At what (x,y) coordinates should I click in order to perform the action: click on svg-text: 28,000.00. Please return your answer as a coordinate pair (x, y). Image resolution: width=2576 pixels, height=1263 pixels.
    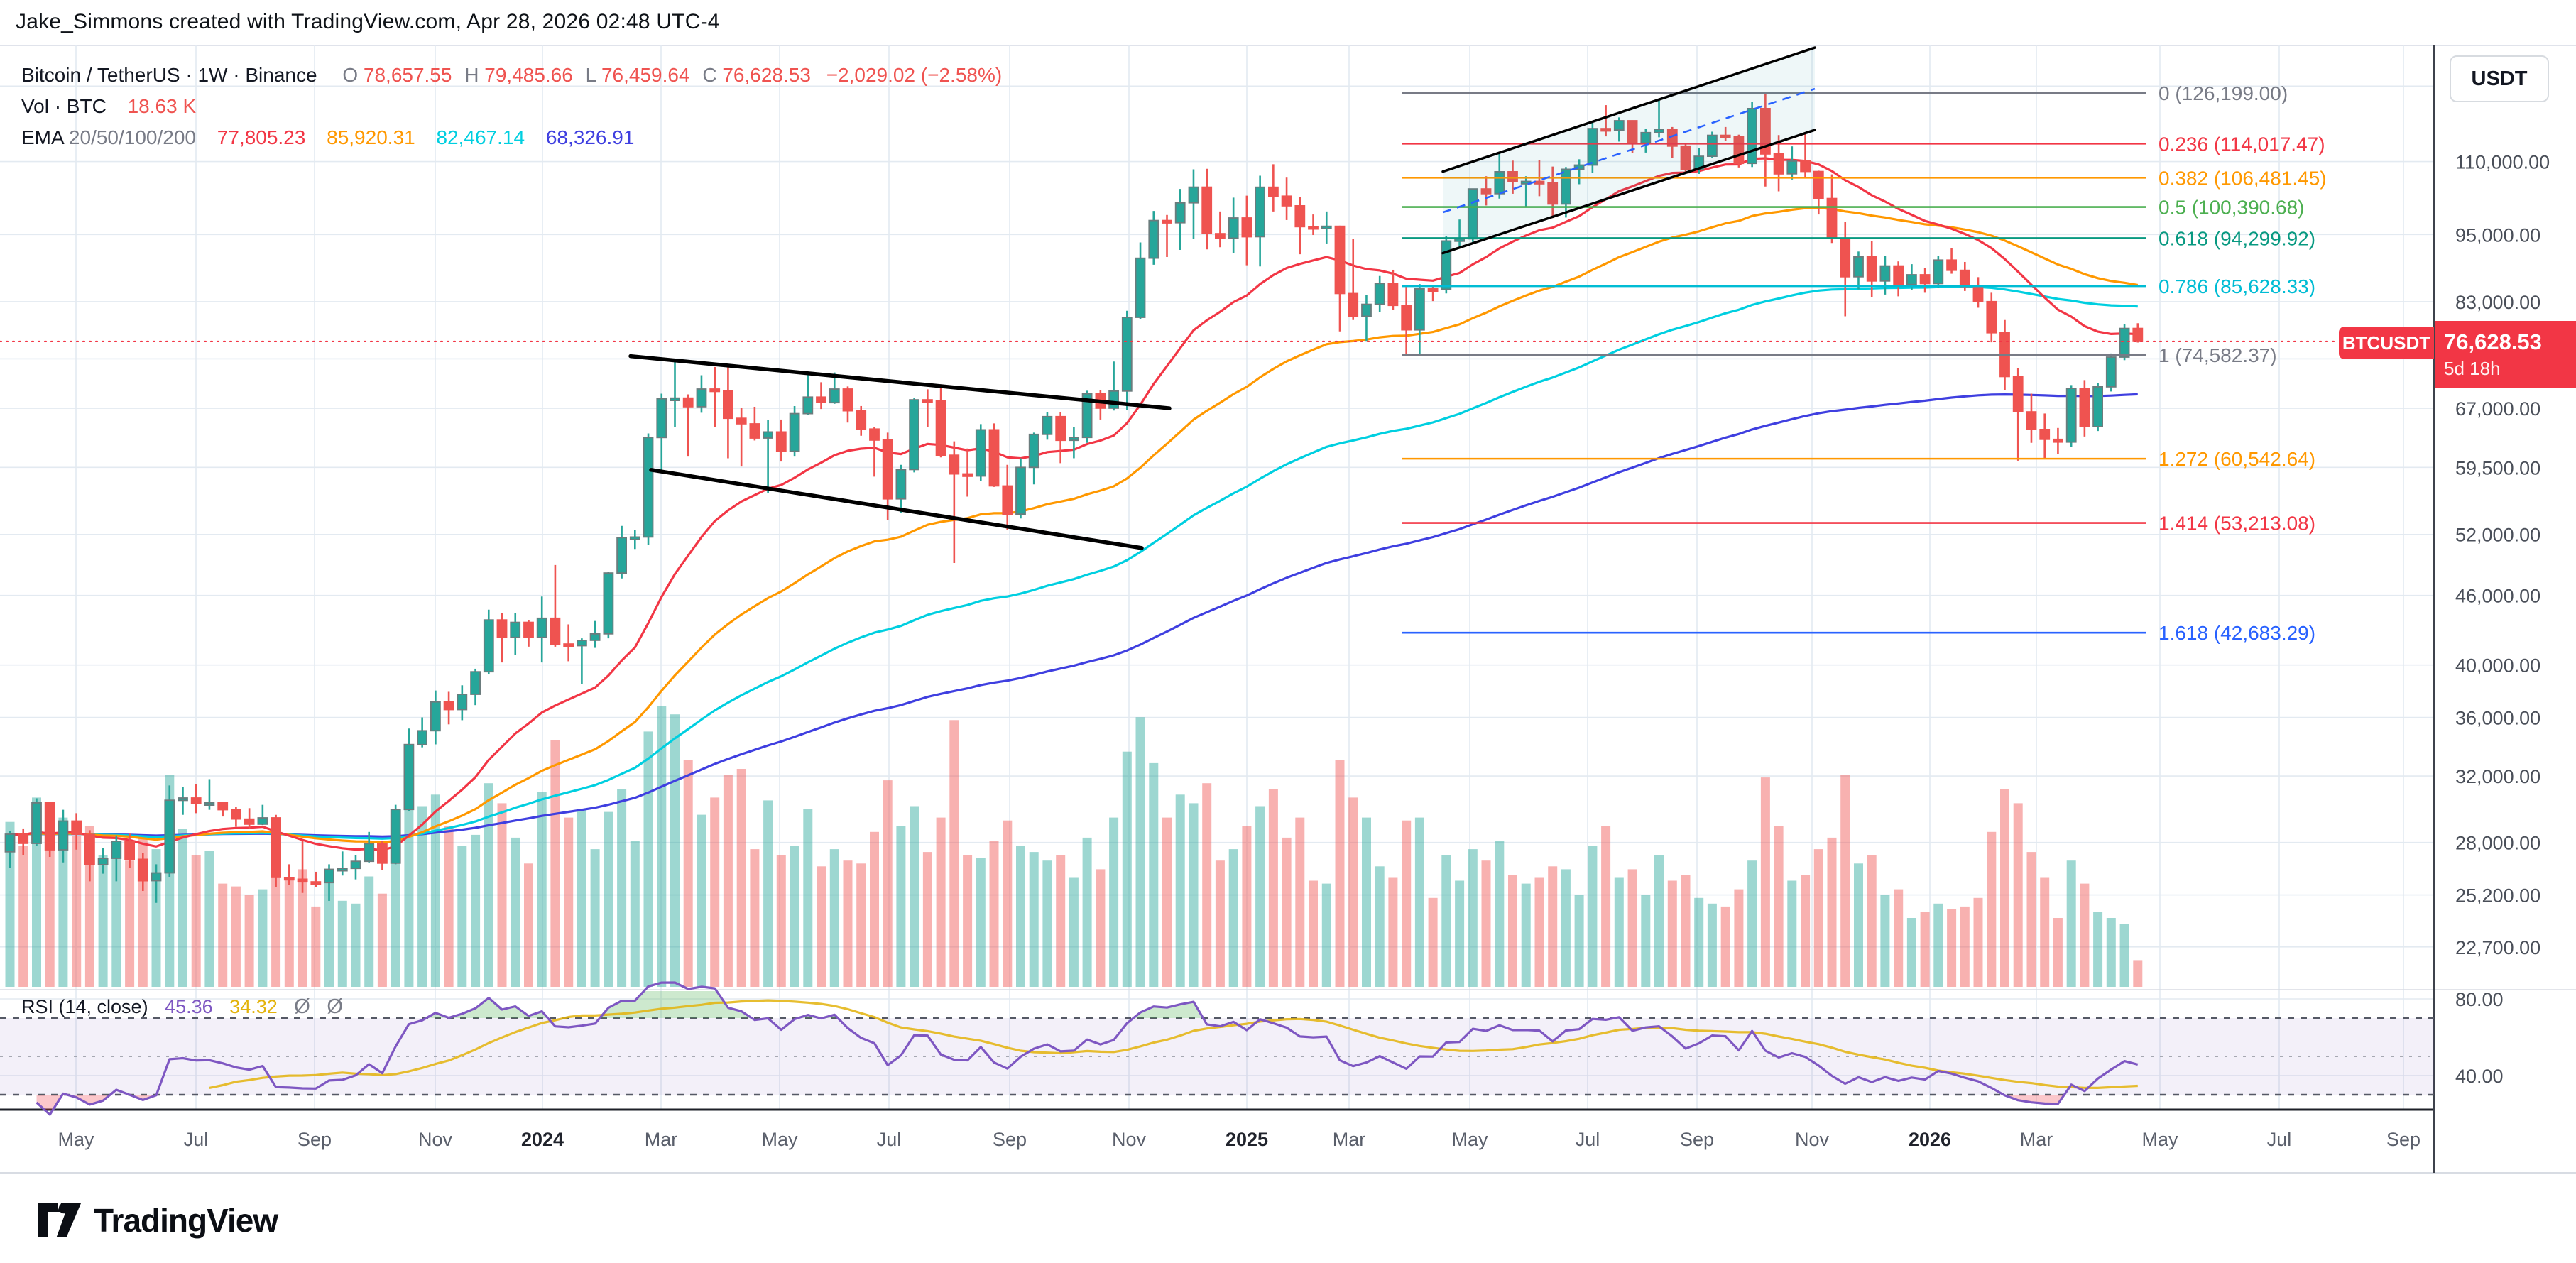
    Looking at the image, I should click on (2497, 843).